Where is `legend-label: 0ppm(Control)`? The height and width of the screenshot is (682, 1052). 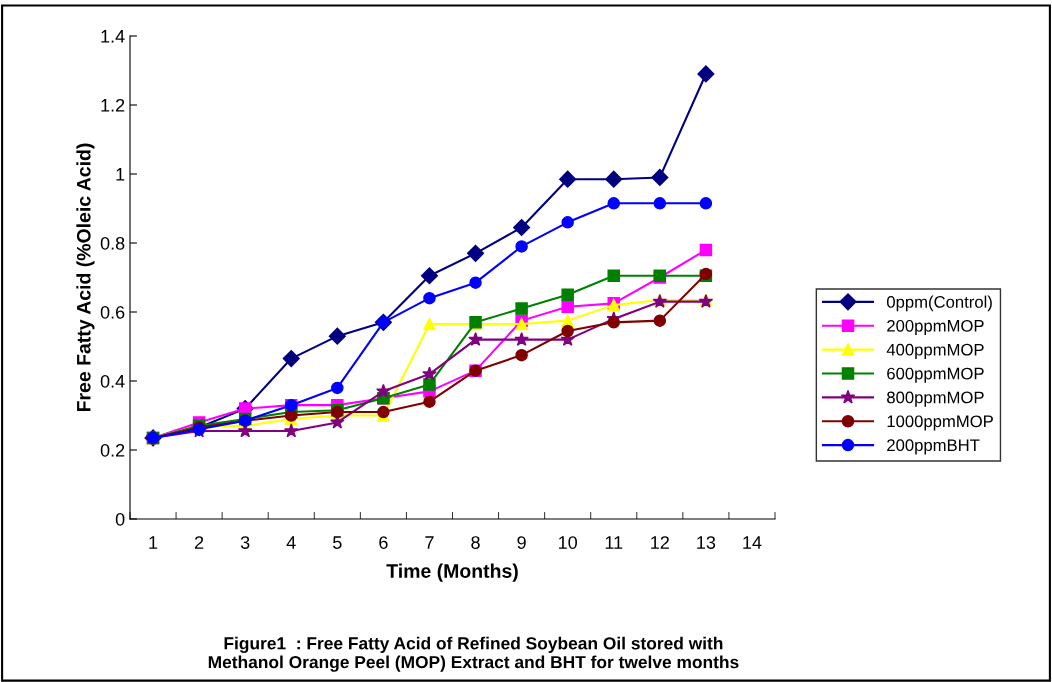
legend-label: 0ppm(Control) is located at coordinates (939, 303).